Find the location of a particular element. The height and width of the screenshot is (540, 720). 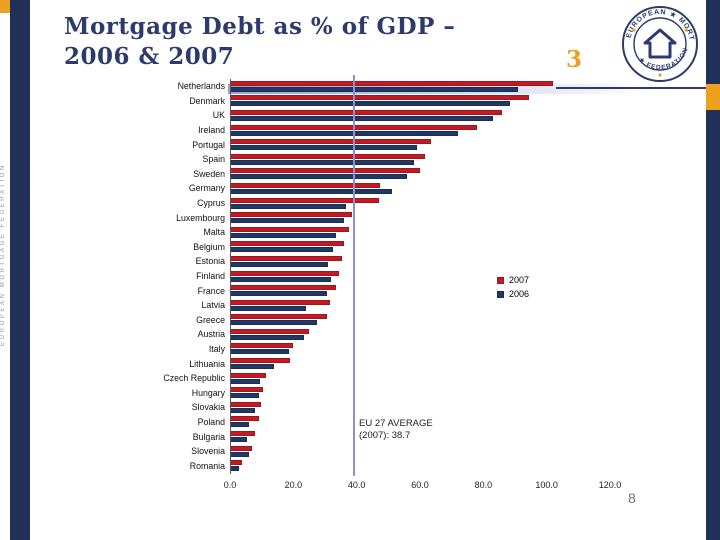

emf-logo: EUROPEAN ★ MORTGAGE ★ FEDERATION ★ is located at coordinates (658, 42).